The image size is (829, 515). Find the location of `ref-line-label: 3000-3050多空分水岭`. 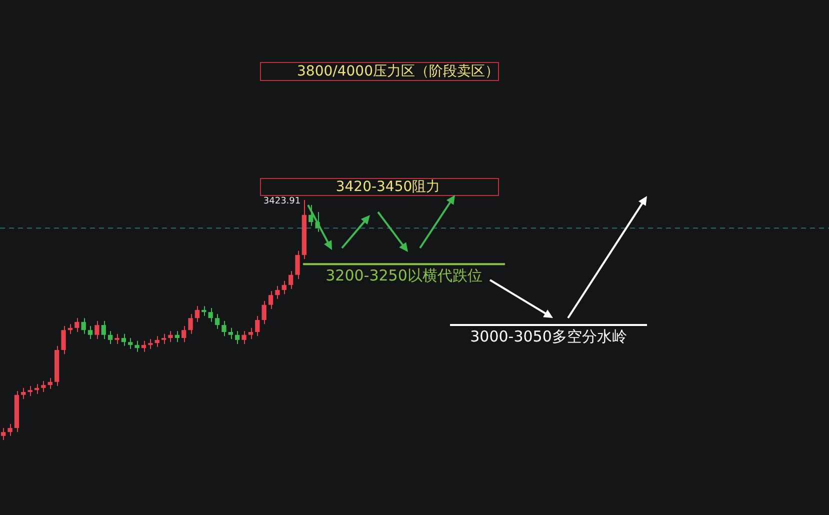

ref-line-label: 3000-3050多空分水岭 is located at coordinates (548, 336).